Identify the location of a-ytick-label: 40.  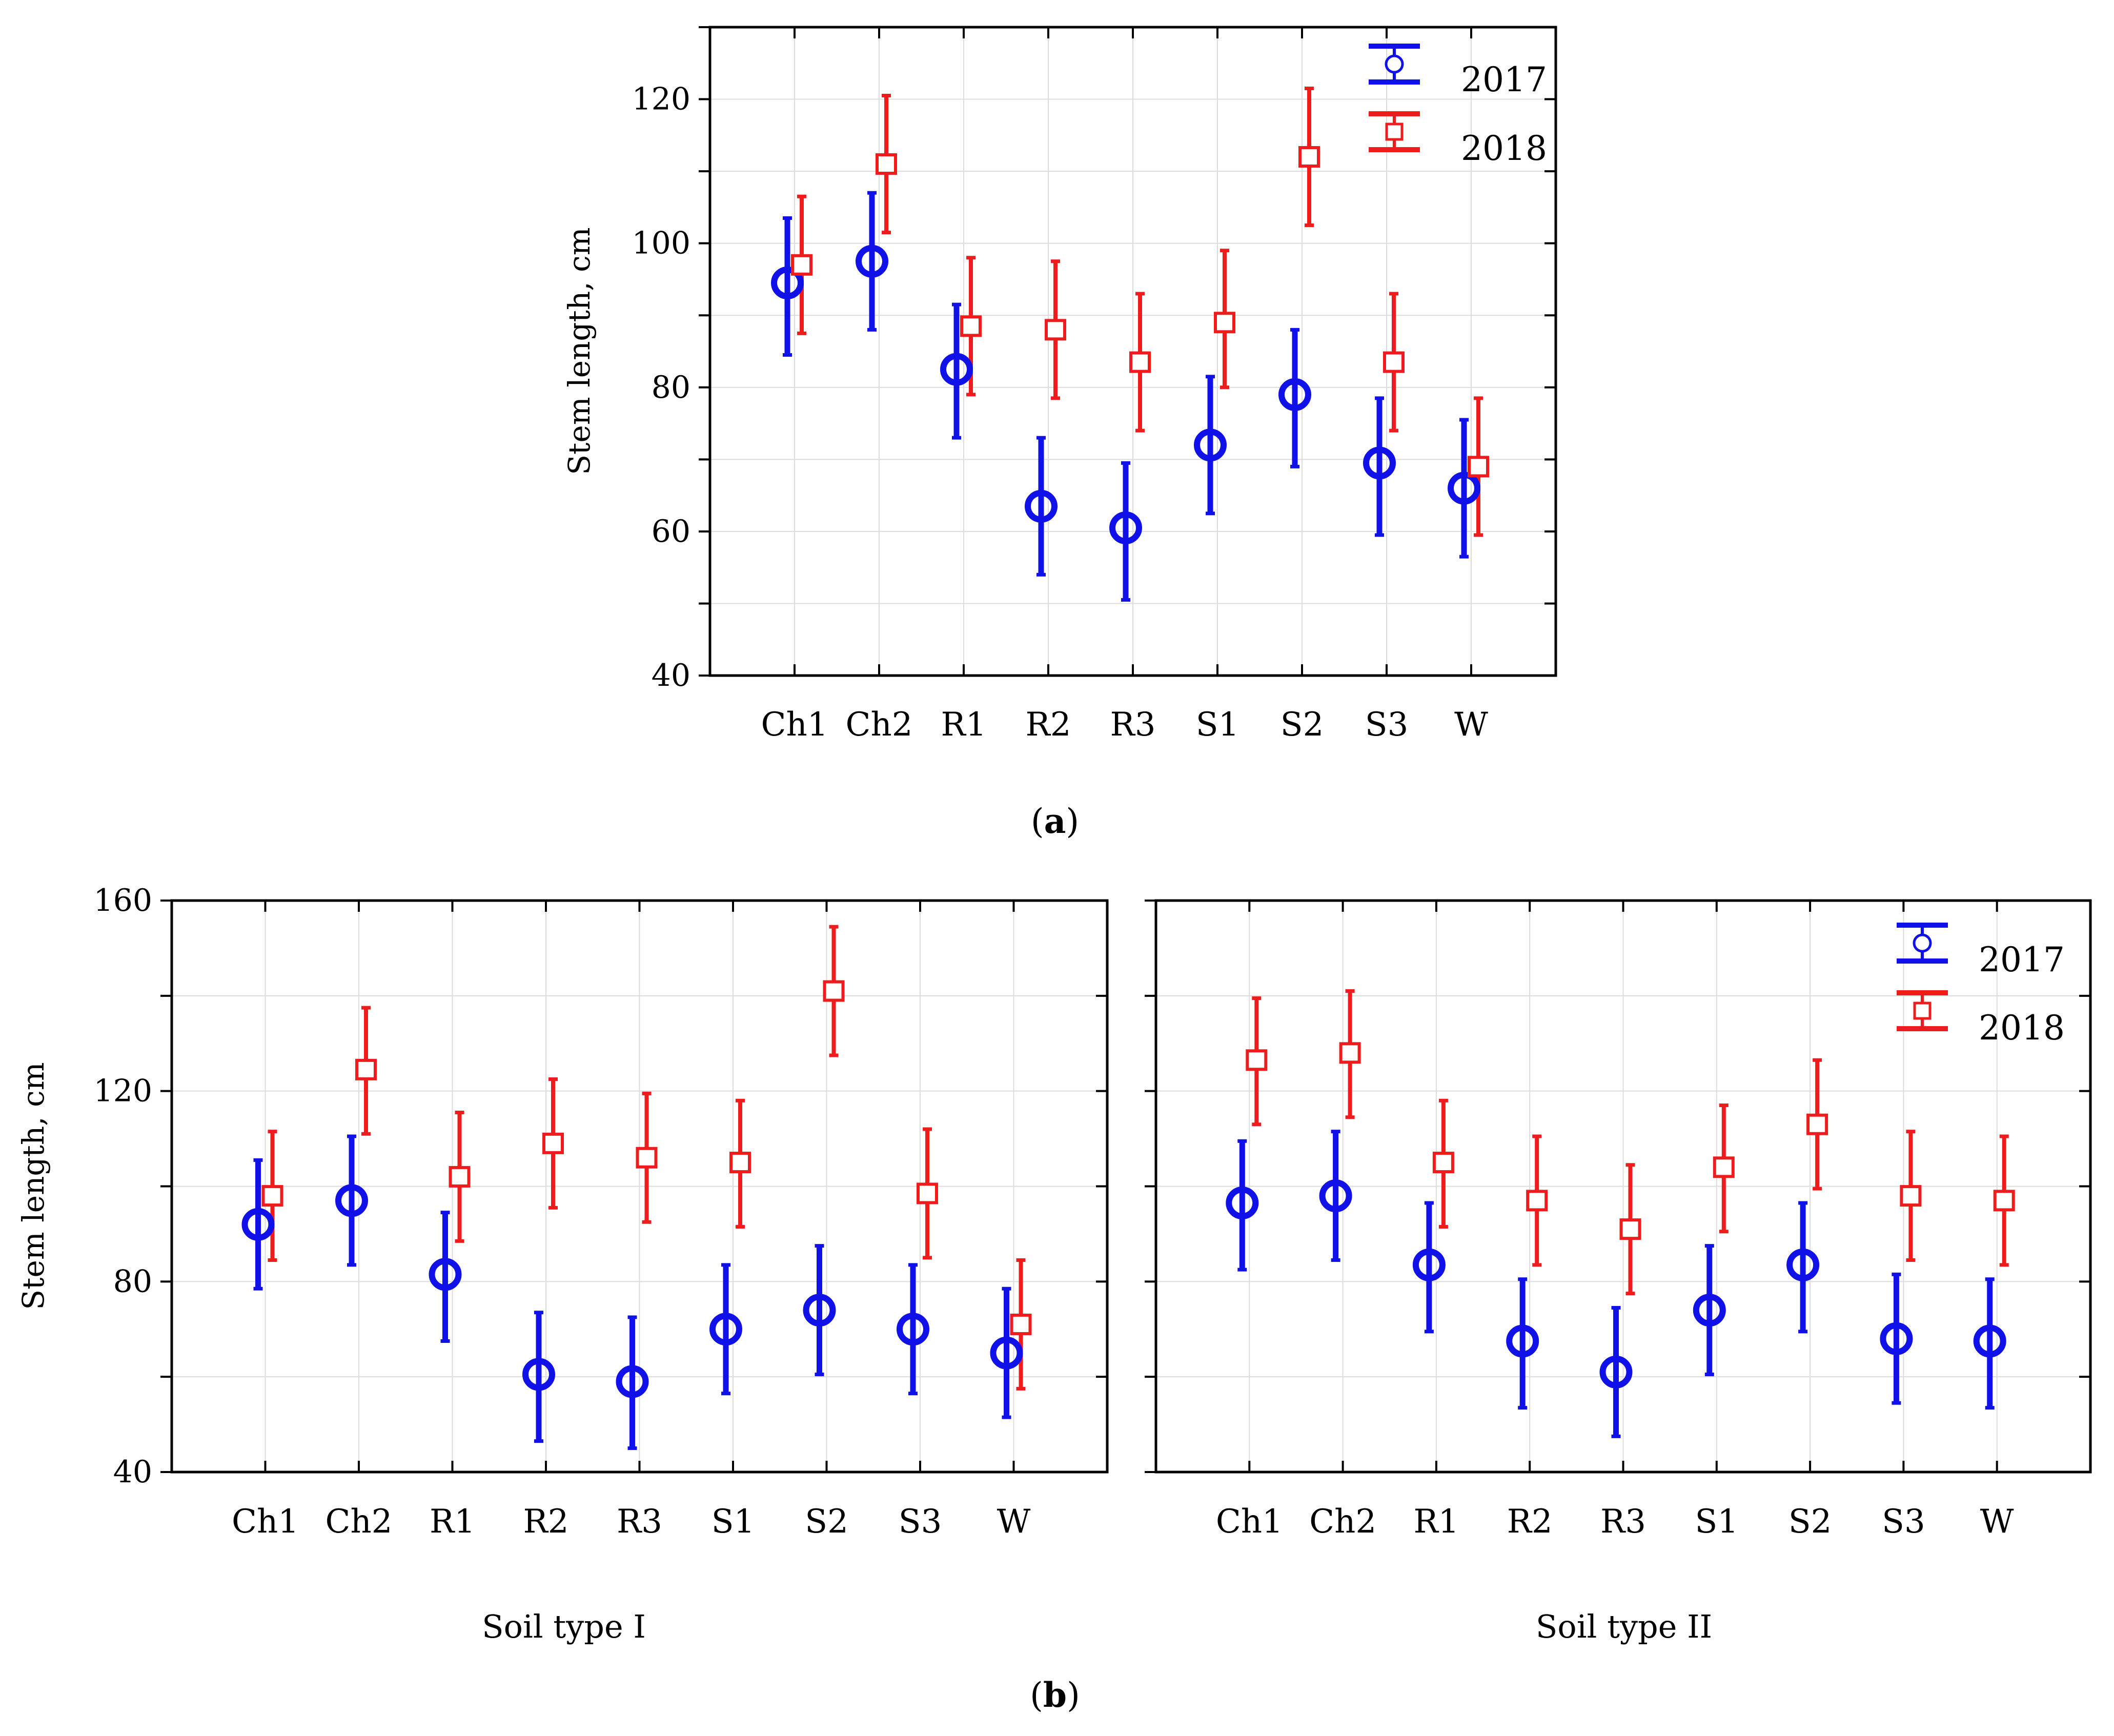
(671, 676).